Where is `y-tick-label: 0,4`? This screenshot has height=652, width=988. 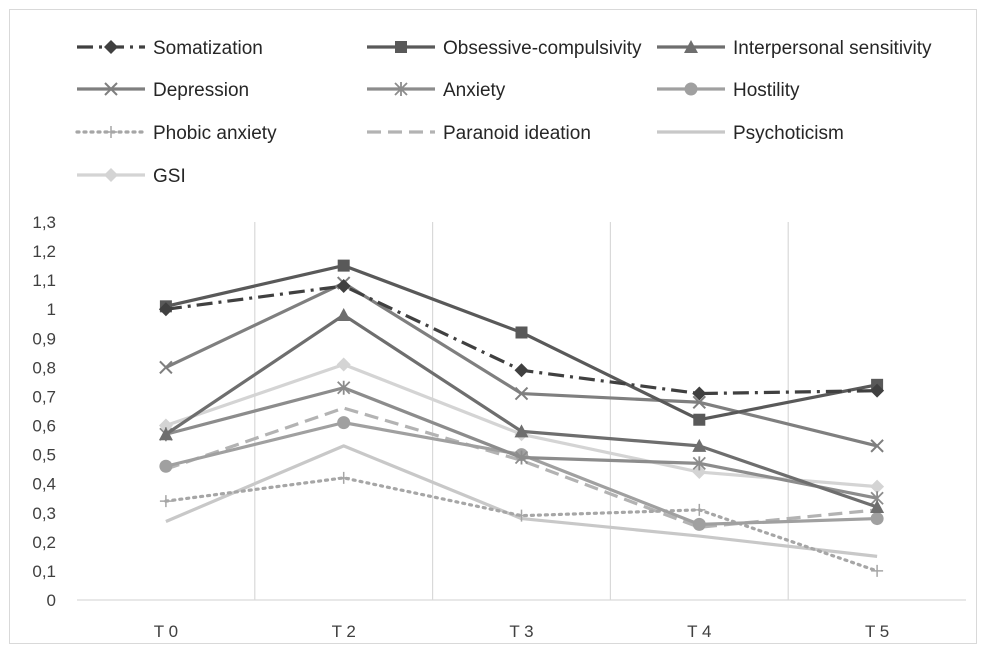 y-tick-label: 0,4 is located at coordinates (44, 484).